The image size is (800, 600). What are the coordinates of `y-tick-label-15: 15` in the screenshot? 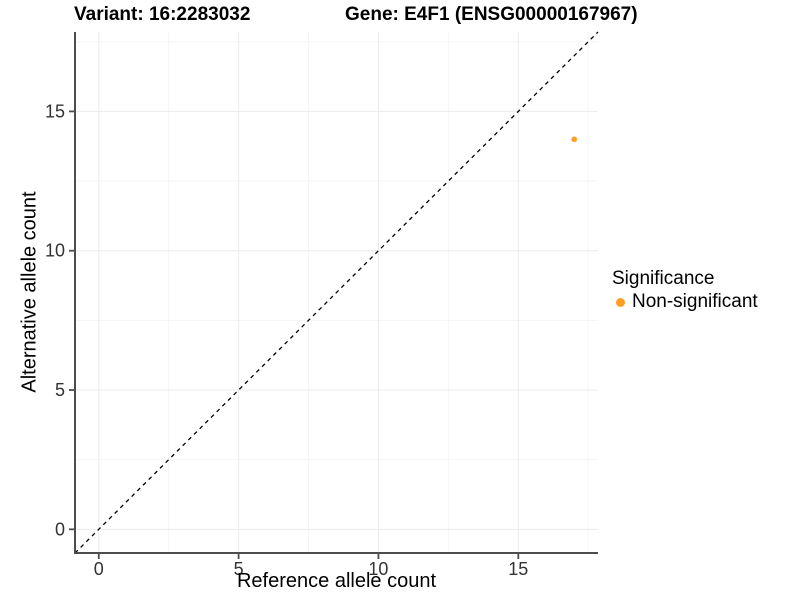 It's located at (55, 111).